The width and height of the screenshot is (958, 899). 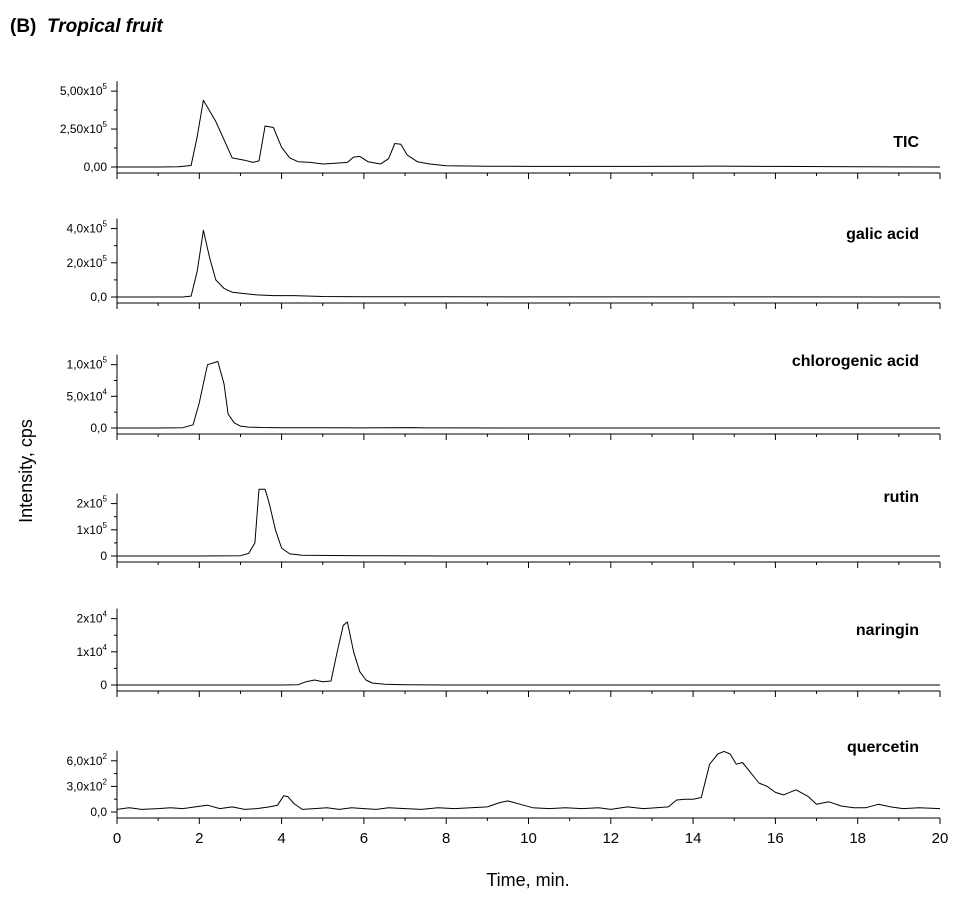 What do you see at coordinates (87, 228) in the screenshot?
I see `y-tick-label: 4,0x10⁵` at bounding box center [87, 228].